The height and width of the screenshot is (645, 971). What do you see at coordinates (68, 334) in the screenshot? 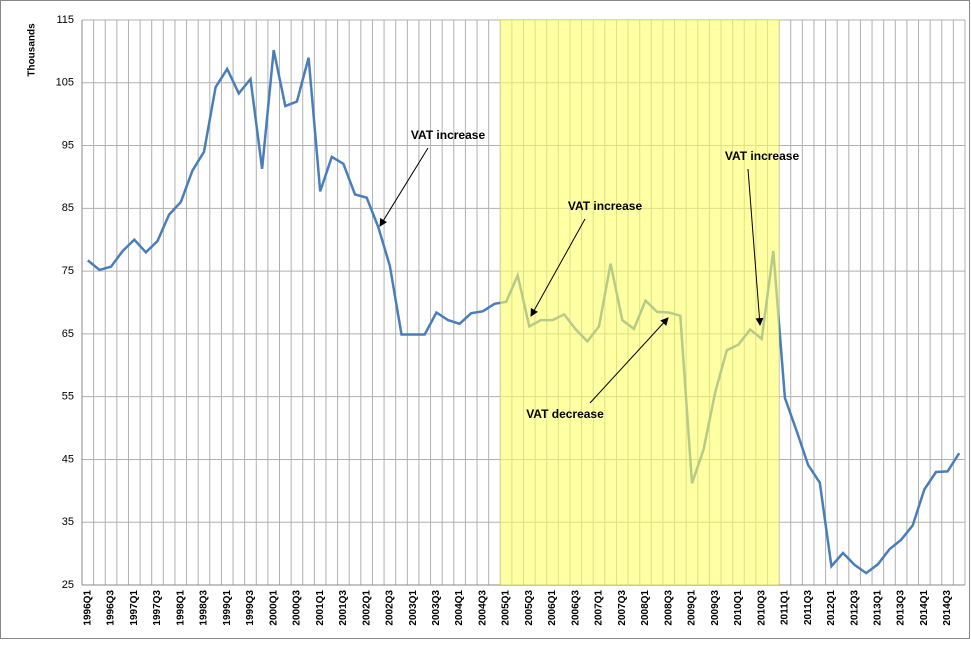
I see `y-tick-label: 65` at bounding box center [68, 334].